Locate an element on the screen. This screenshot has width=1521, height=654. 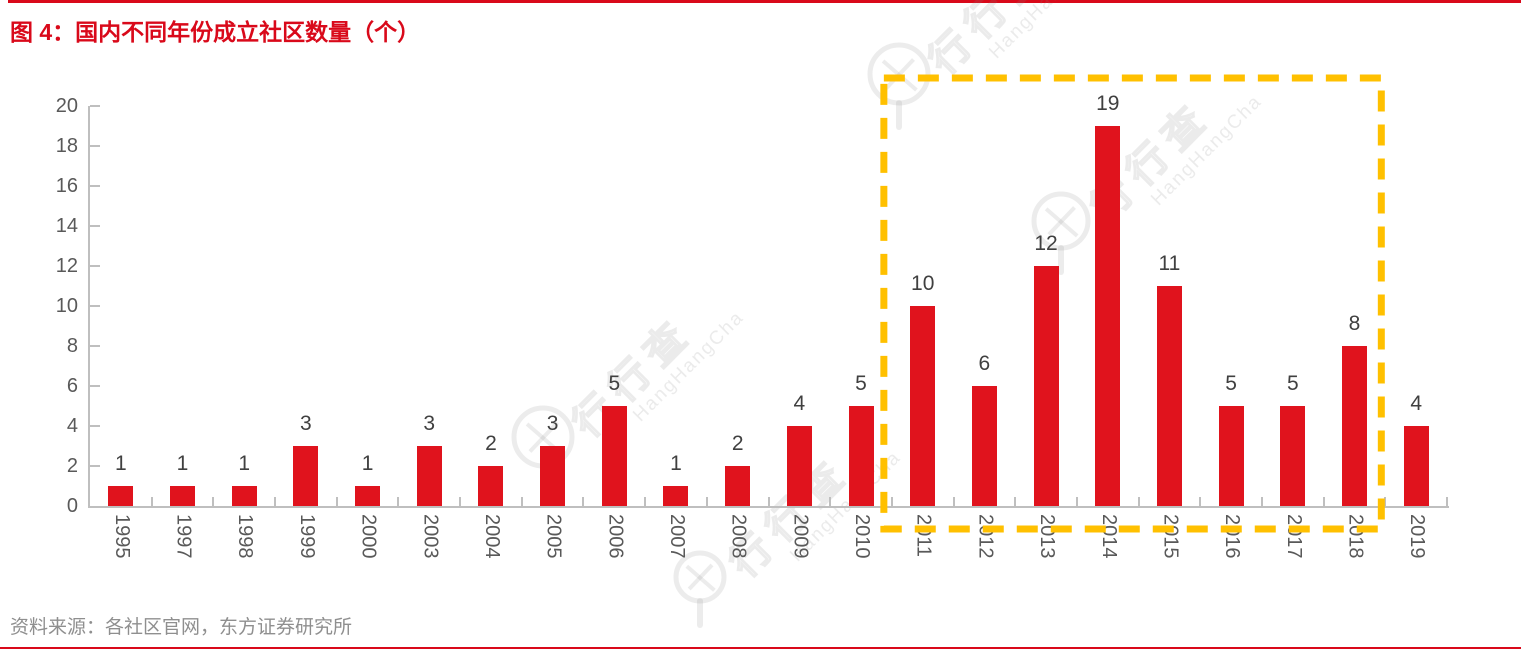
y-axis-label: 20 is located at coordinates (66, 106).